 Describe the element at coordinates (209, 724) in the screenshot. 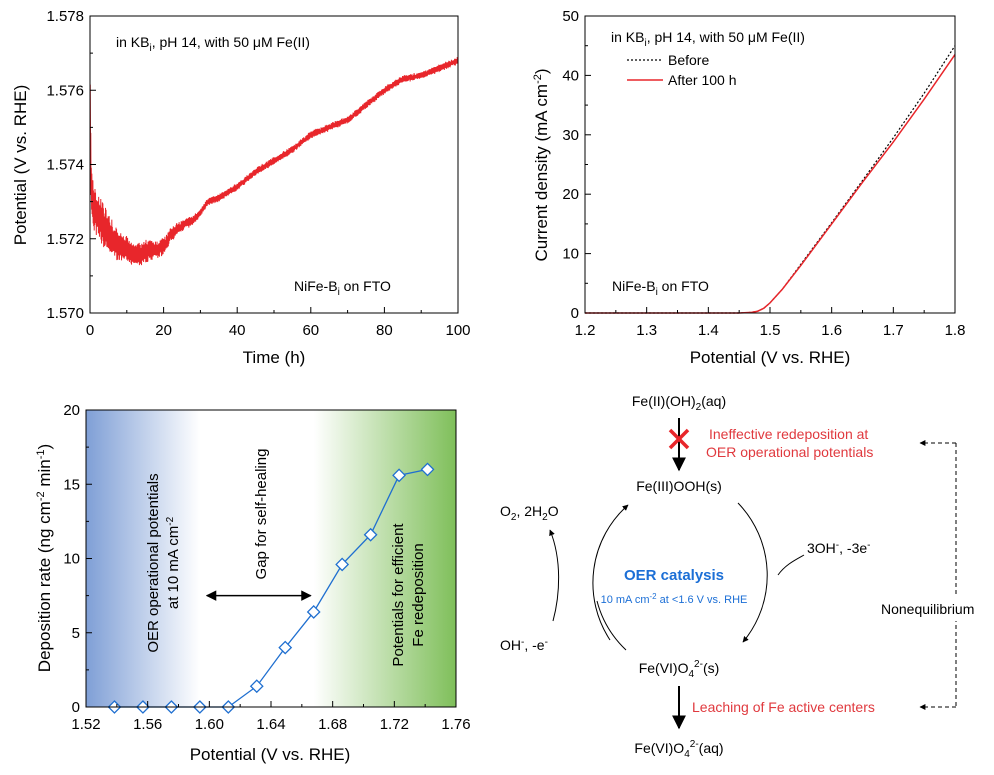

I see `panel-c-x-tick-label: 1.60` at that location.